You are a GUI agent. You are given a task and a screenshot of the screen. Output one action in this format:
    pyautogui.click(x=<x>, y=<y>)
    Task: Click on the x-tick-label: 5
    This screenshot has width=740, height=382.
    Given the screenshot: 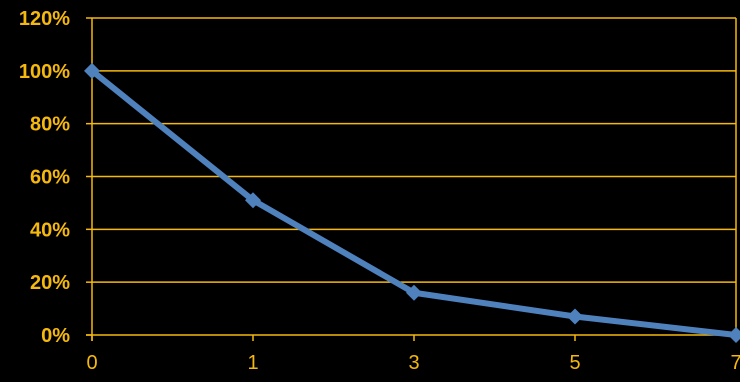 What is the action you would take?
    pyautogui.click(x=574, y=363)
    